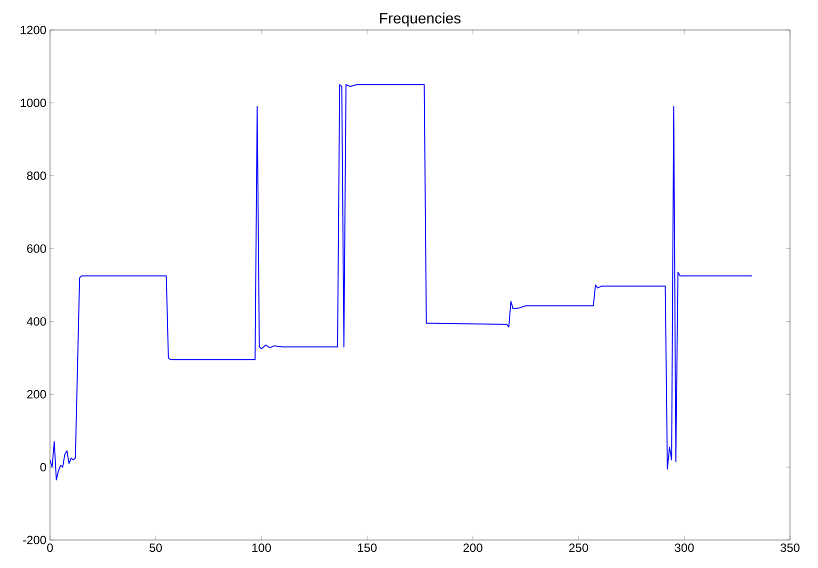  I want to click on x-tick-label: 300, so click(684, 548).